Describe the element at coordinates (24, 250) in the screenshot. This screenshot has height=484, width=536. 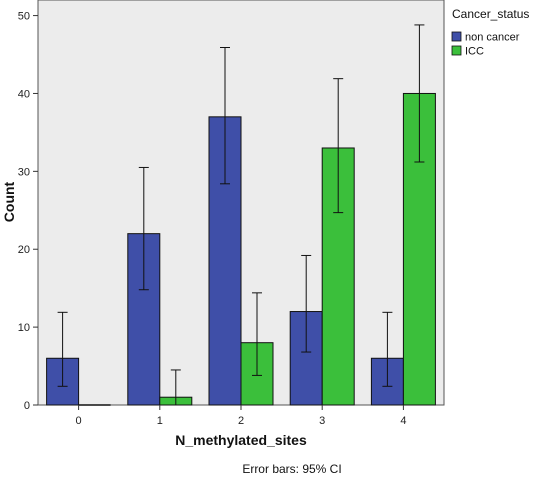
I see `y-tick-label: 20` at that location.